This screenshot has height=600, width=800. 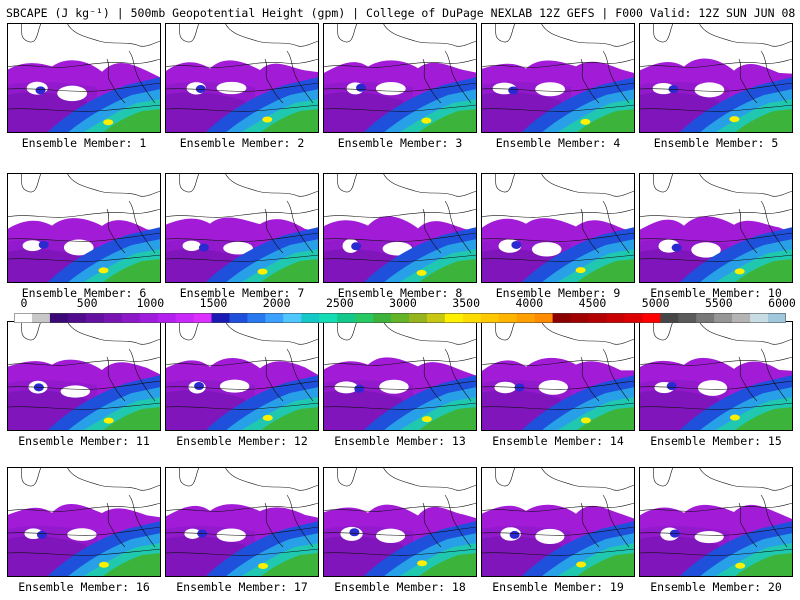 What do you see at coordinates (213, 303) in the screenshot?
I see `colorbar-tick-label: 1500` at bounding box center [213, 303].